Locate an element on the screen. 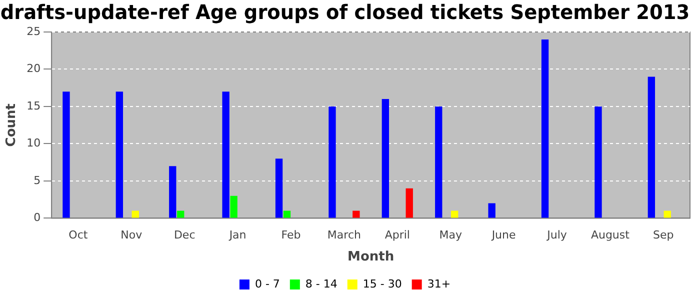 The width and height of the screenshot is (700, 300). x-tick-label: Dec is located at coordinates (185, 235).